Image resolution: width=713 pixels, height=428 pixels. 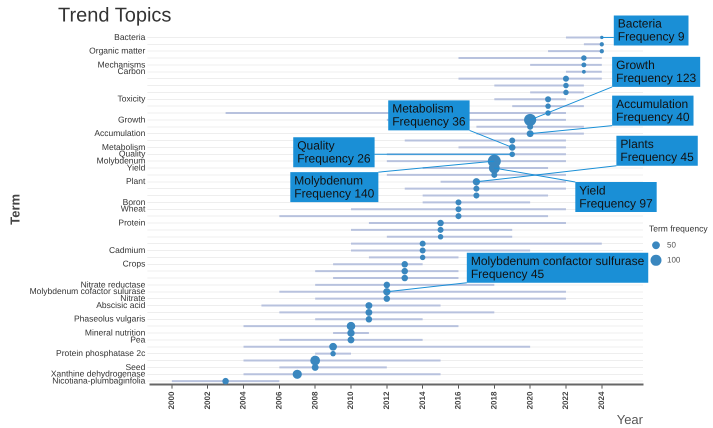 I want to click on y-tick-label: Seed, so click(x=135, y=367).